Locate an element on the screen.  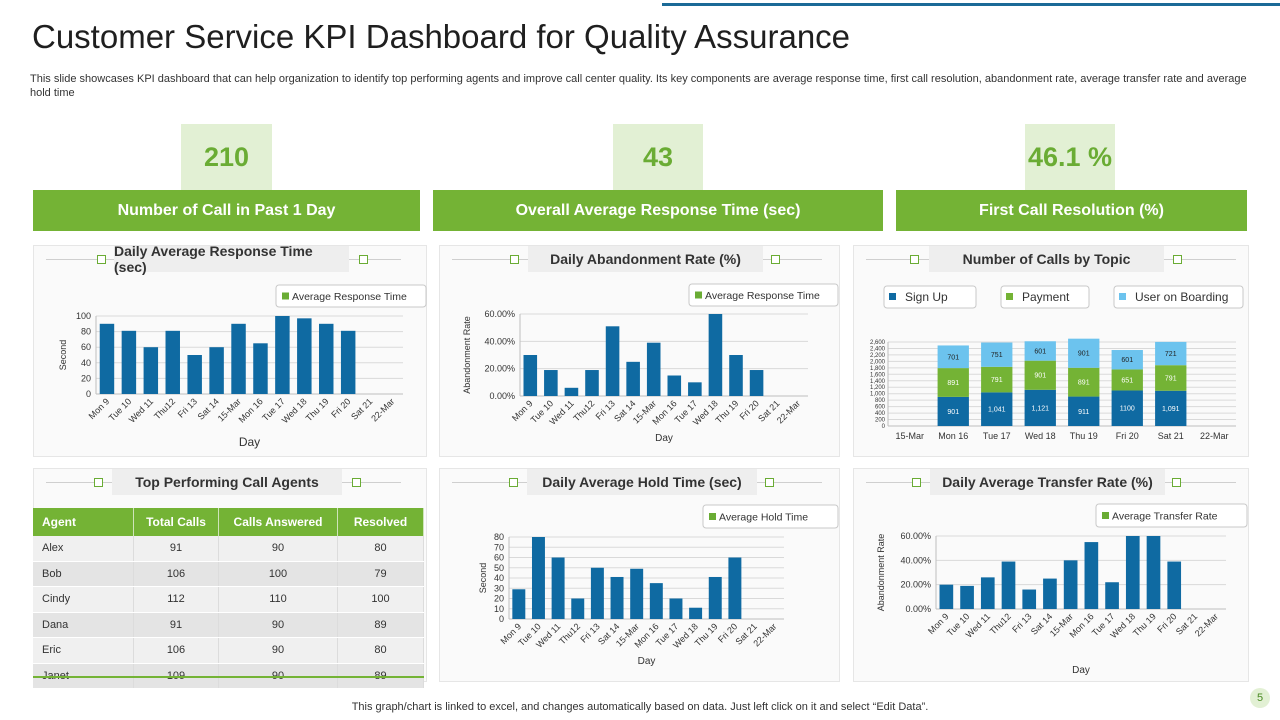
table-row: Eric 106 90 80 is located at coordinates (228, 650).